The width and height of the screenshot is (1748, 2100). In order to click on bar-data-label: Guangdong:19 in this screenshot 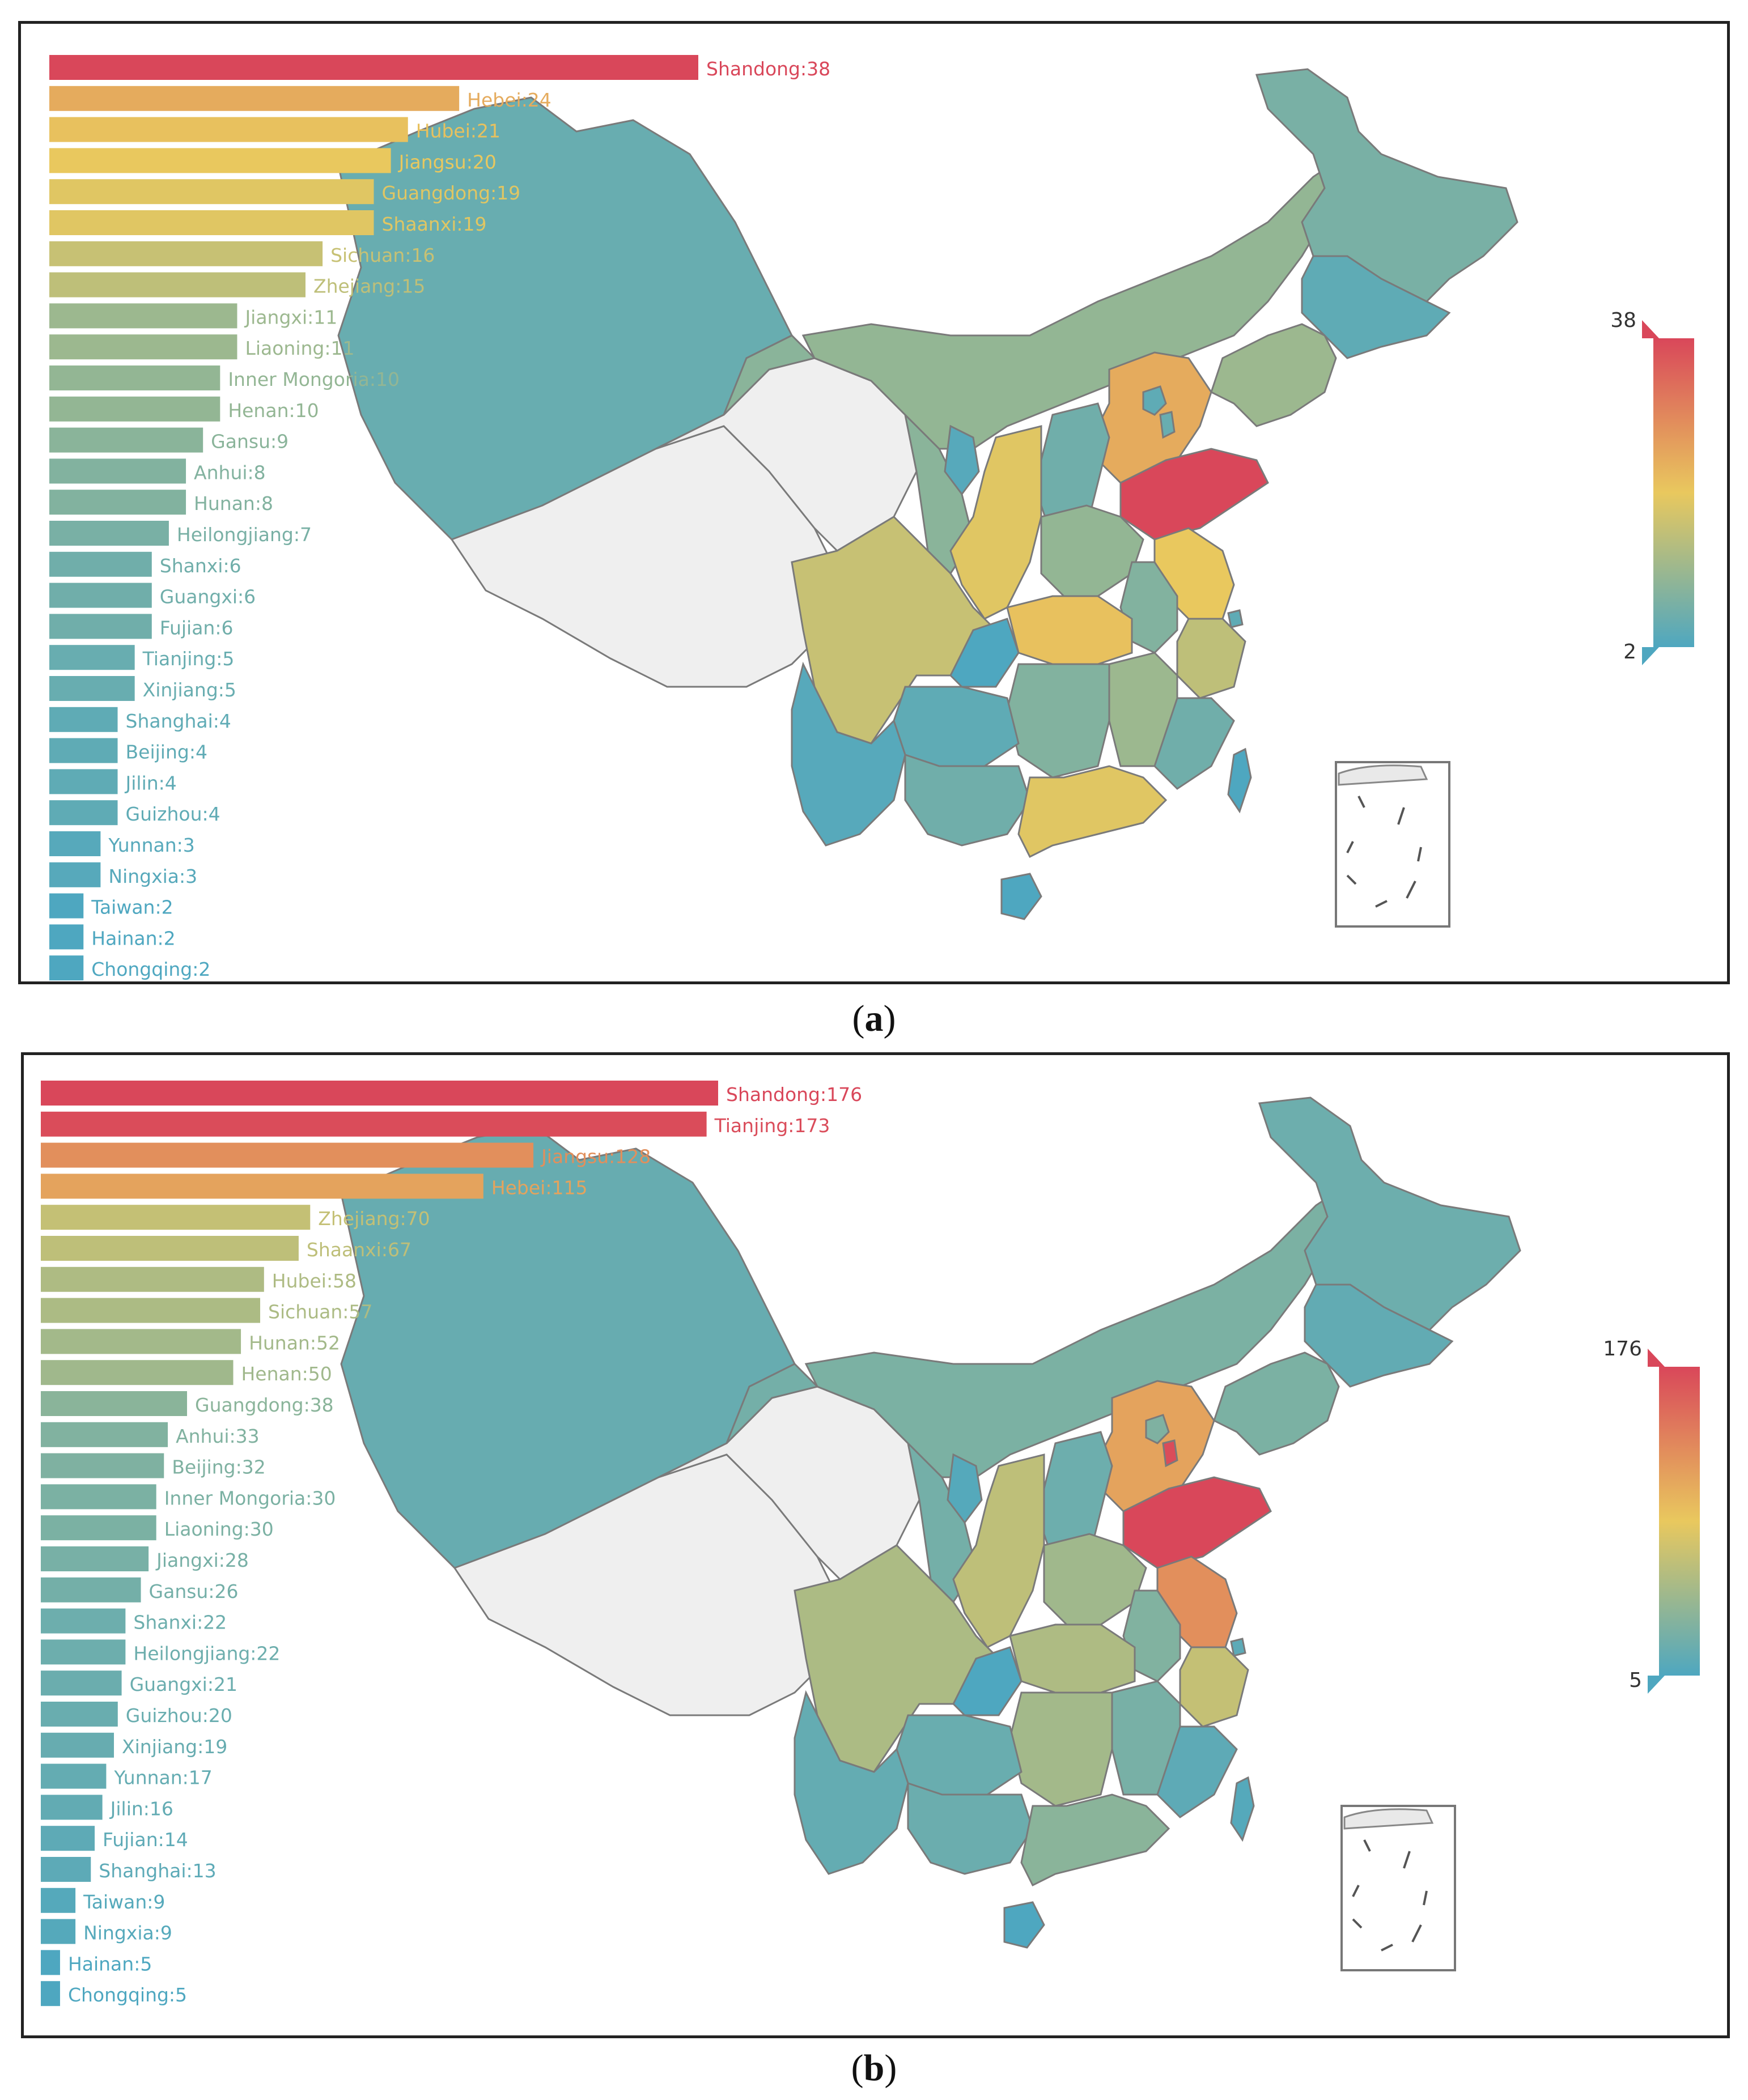, I will do `click(451, 193)`.